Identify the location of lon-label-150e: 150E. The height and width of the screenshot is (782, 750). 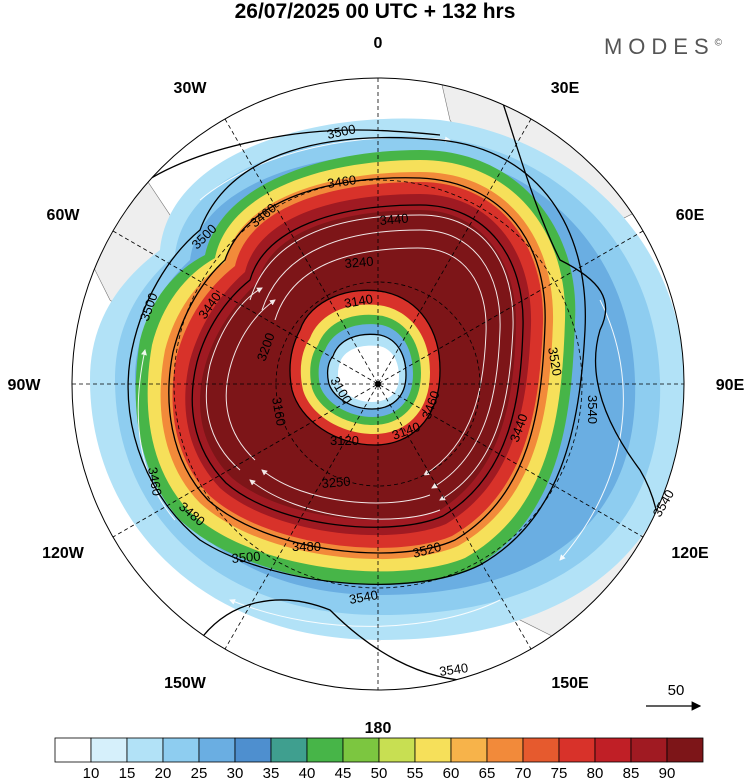
(570, 683).